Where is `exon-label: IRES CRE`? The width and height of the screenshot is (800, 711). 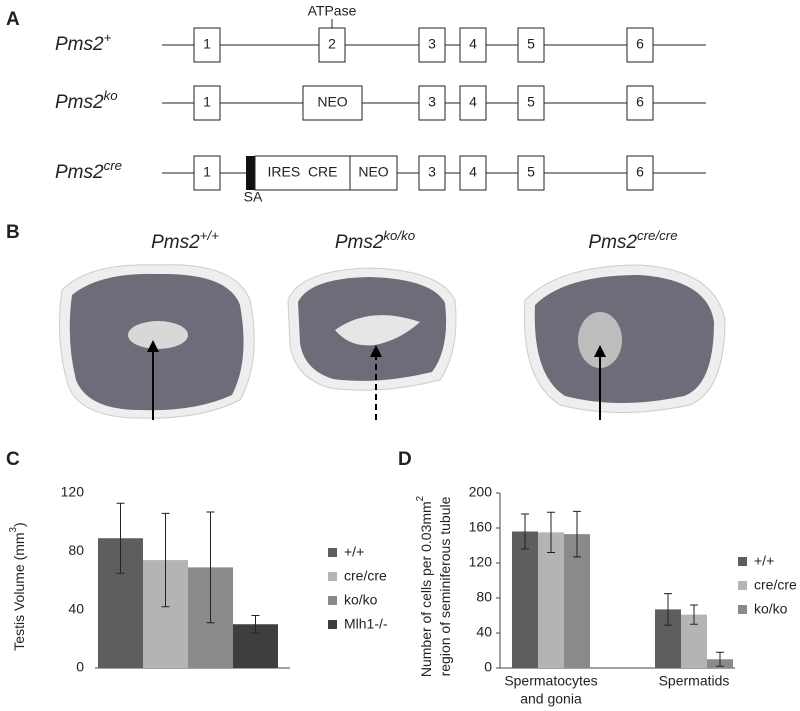
exon-label: IRES CRE is located at coordinates (302, 172).